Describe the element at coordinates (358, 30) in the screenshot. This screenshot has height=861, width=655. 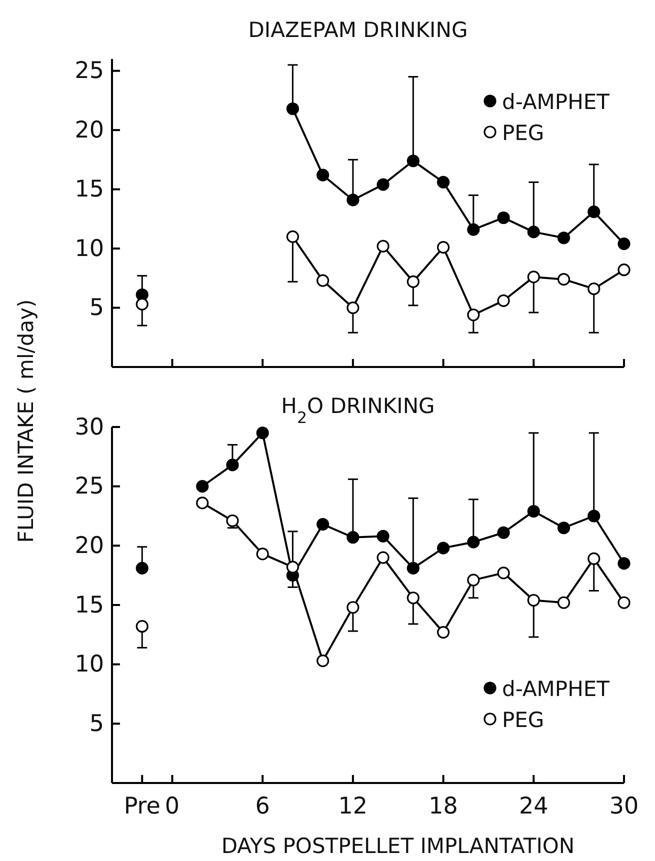
I see `chart-title: DIAZEPAM DRINKING` at that location.